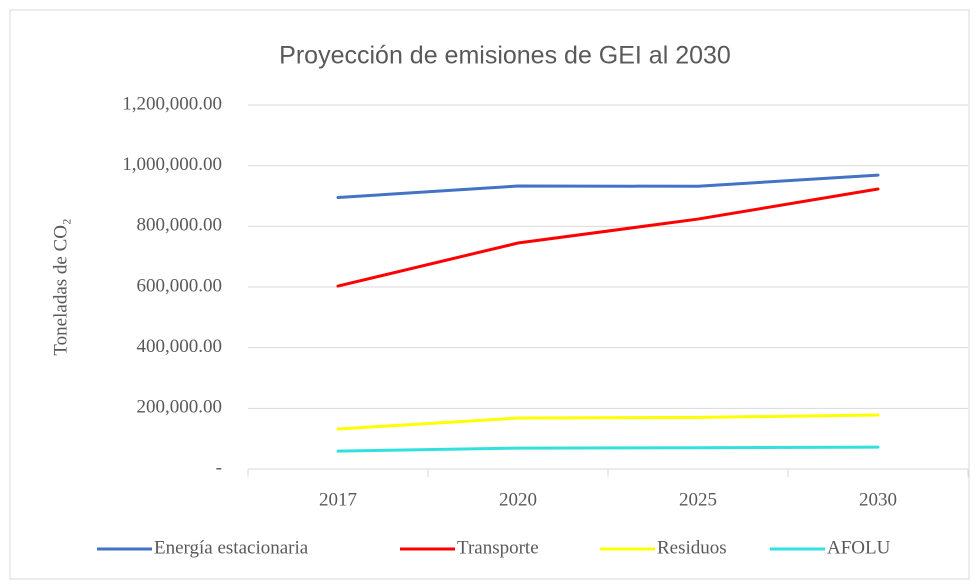 The width and height of the screenshot is (980, 584). I want to click on legend-label: Transporte, so click(498, 547).